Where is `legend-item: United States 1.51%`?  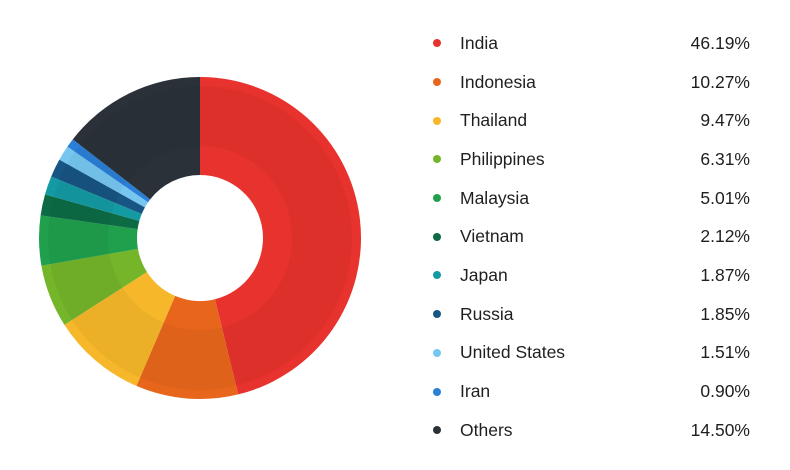 legend-item: United States 1.51% is located at coordinates (589, 353).